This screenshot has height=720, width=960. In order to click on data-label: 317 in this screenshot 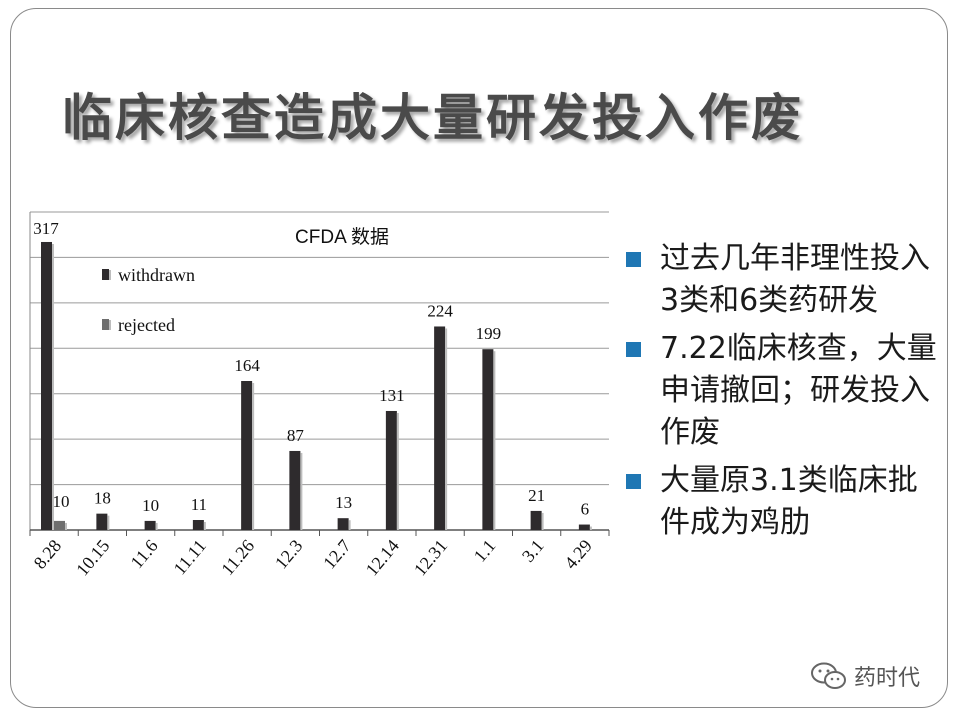, I will do `click(46, 228)`.